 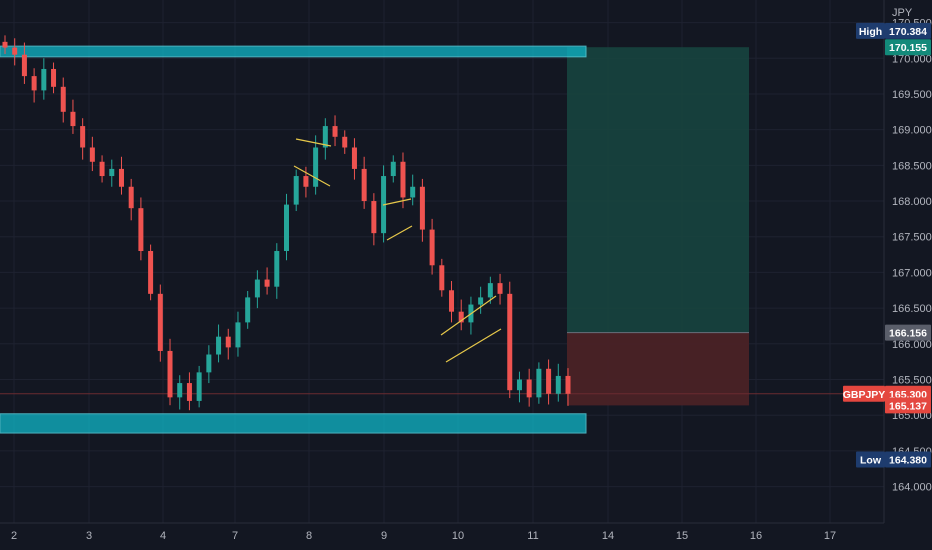 What do you see at coordinates (908, 406) in the screenshot?
I see `entry-price-value: 165.137` at bounding box center [908, 406].